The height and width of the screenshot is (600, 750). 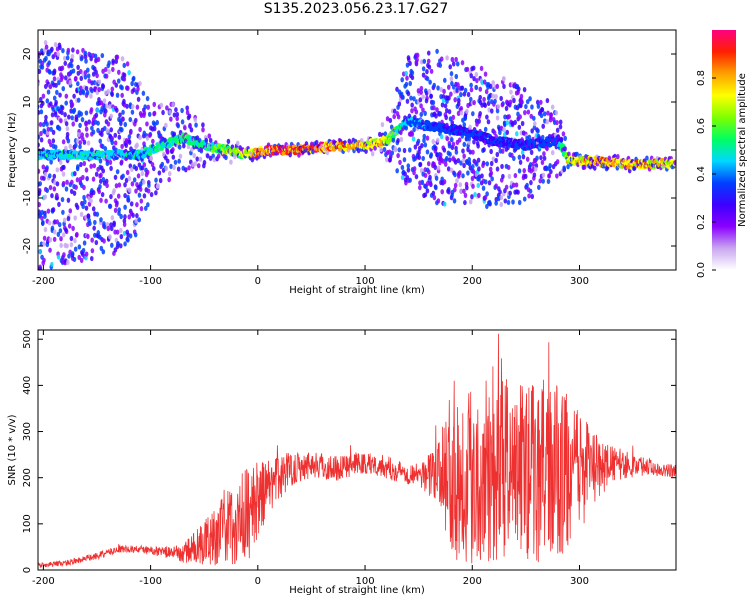 I want to click on spectrogram-y-axis-label: Frequency (Hz), so click(x=12, y=150).